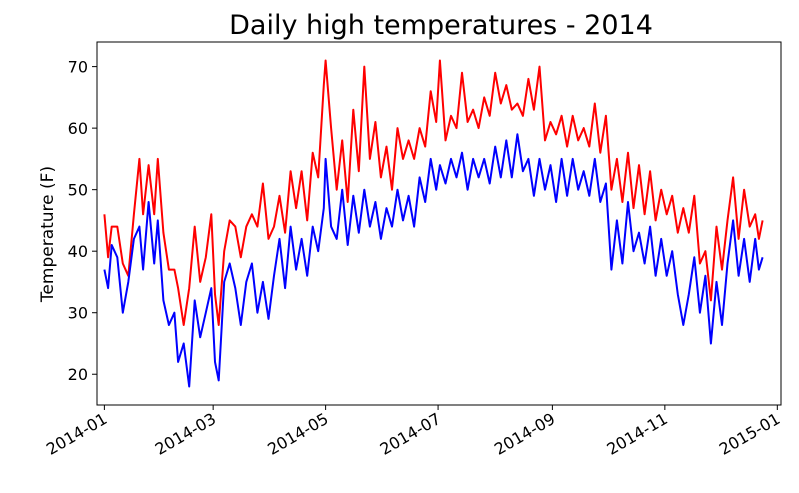 The width and height of the screenshot is (799, 493). What do you see at coordinates (76, 434) in the screenshot?
I see `x-tick-label: 2014-01` at bounding box center [76, 434].